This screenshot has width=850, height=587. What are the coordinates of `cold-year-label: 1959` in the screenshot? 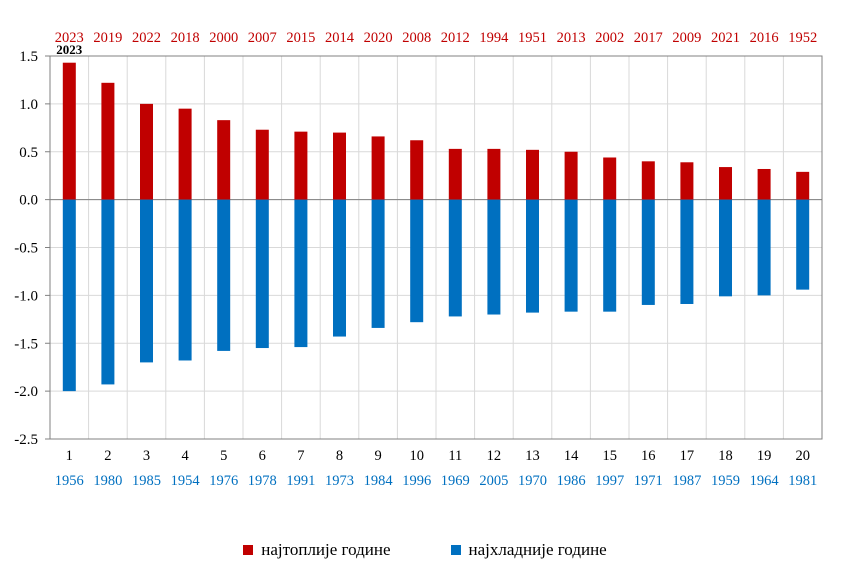 It's located at (725, 481).